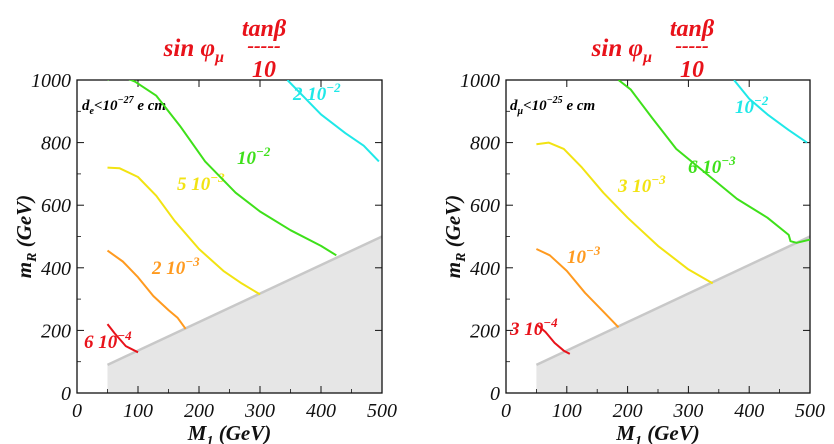  What do you see at coordinates (175, 266) in the screenshot?
I see `contour-label: 2 10−3` at bounding box center [175, 266].